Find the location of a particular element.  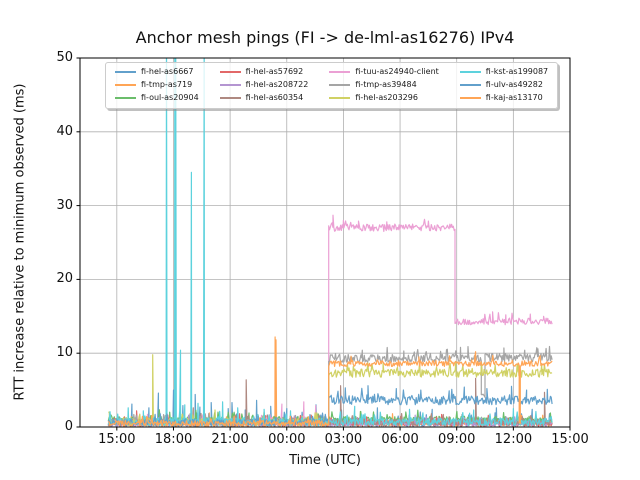

legend-item-label: fi-hel-as208722 is located at coordinates (277, 84).